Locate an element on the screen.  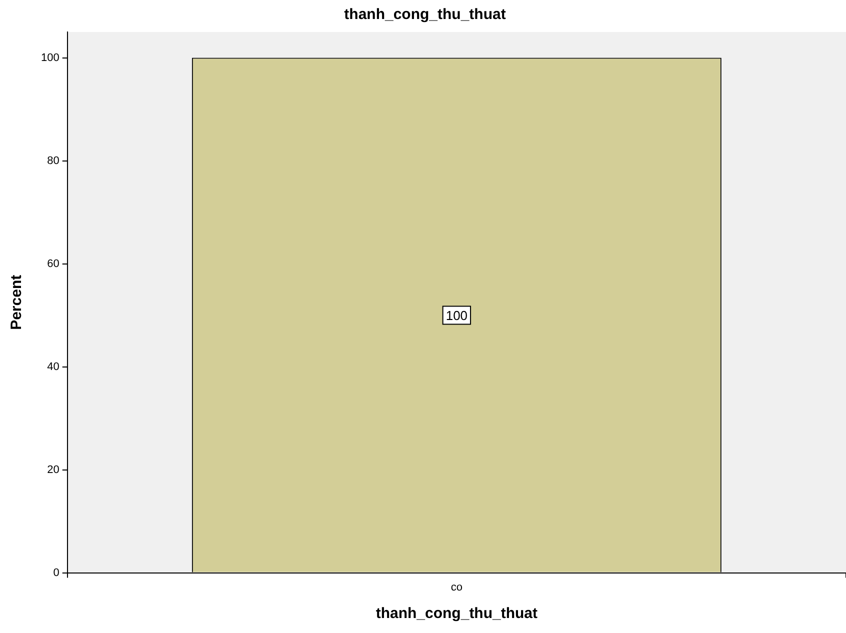
chart-title: thanh_cong_thu_thuat is located at coordinates (425, 15).